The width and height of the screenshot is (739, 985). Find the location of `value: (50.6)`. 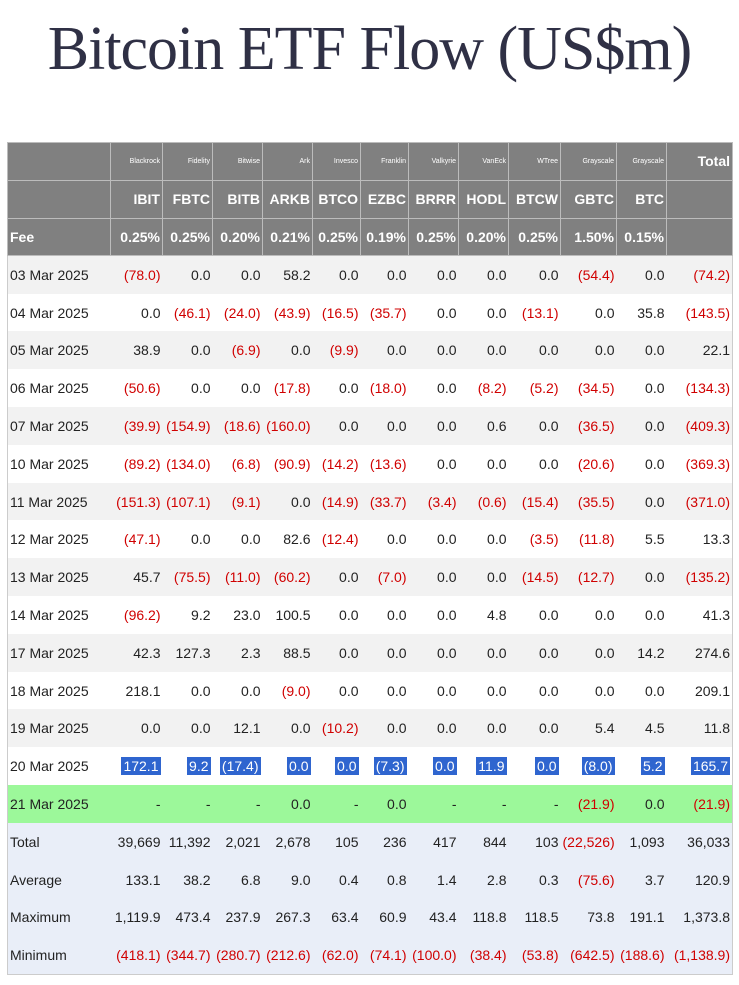

value: (50.6) is located at coordinates (142, 388).